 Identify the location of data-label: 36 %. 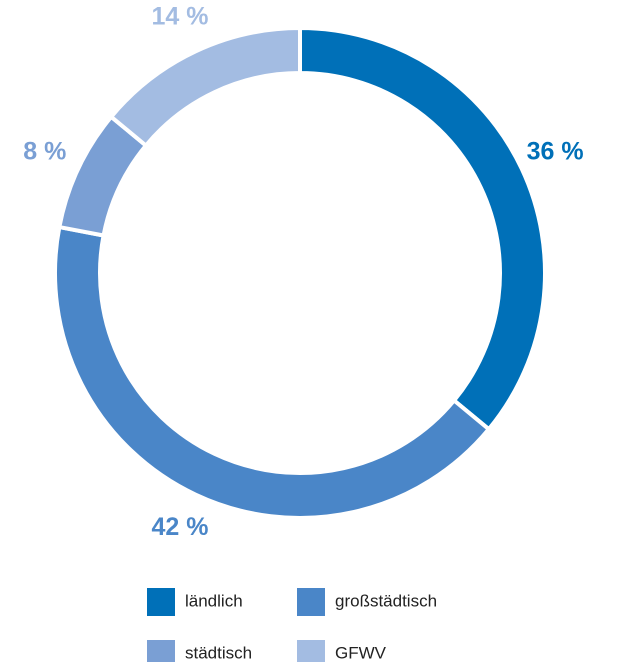
(555, 152).